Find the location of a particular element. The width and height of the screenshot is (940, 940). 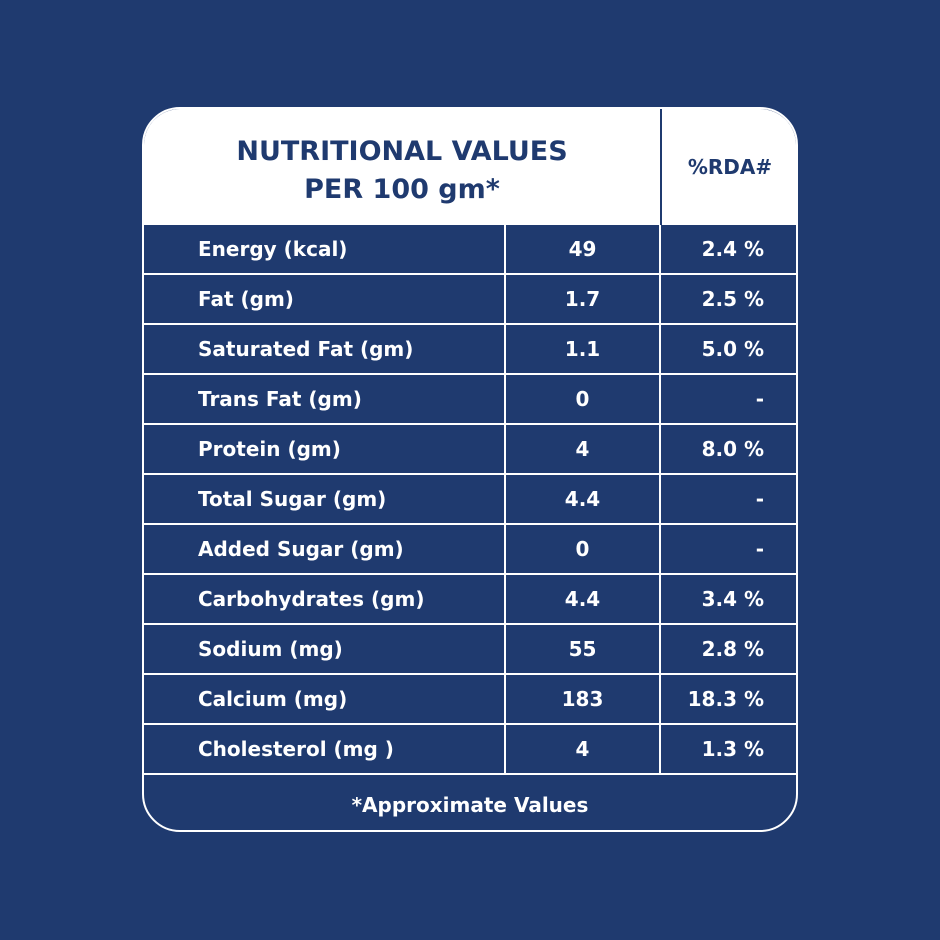

nutrient-rda: 2.4 % is located at coordinates (732, 249).